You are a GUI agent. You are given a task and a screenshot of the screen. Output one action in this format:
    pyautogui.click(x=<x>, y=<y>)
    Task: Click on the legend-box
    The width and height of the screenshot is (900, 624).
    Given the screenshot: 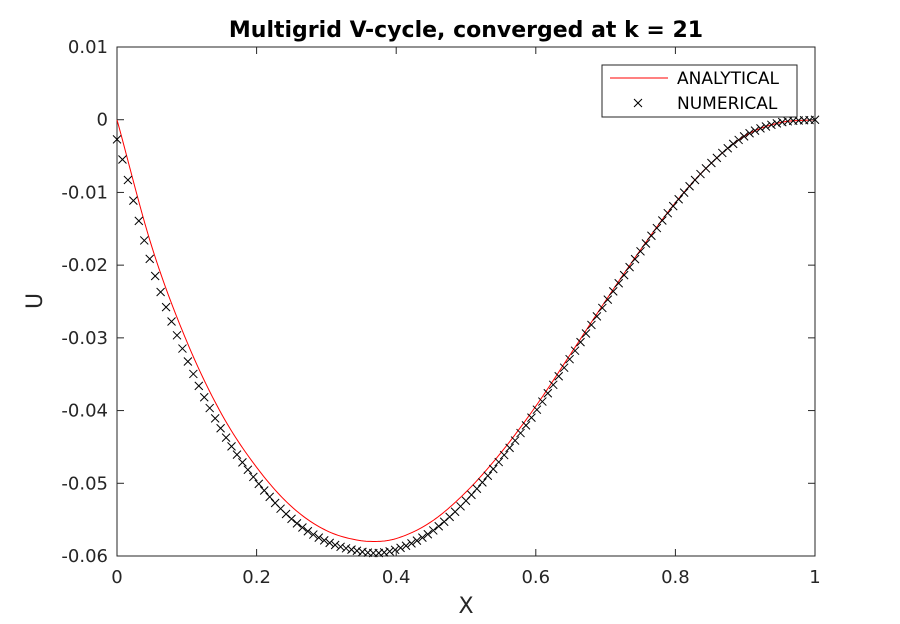 What is the action you would take?
    pyautogui.click(x=699, y=91)
    